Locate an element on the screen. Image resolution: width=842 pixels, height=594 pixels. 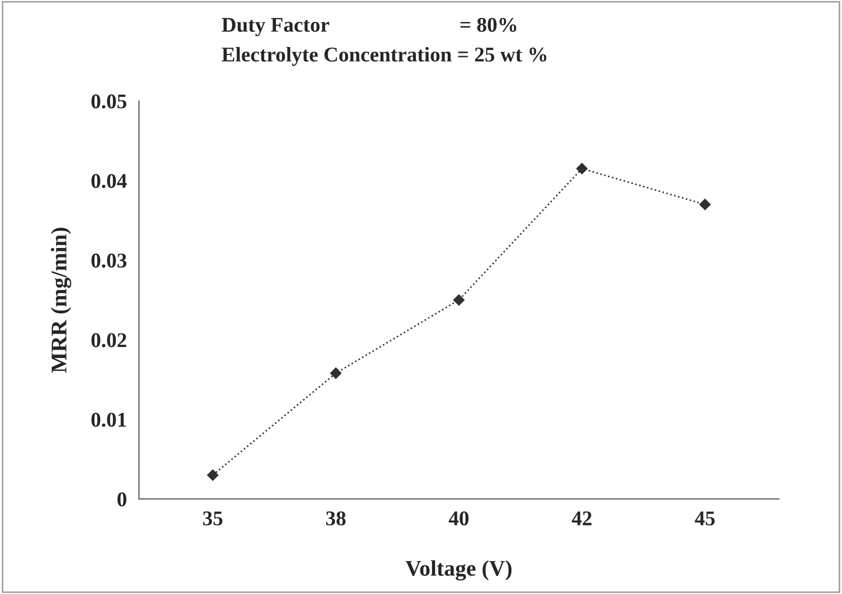
y-tick-label: 0.05 is located at coordinates (108, 101).